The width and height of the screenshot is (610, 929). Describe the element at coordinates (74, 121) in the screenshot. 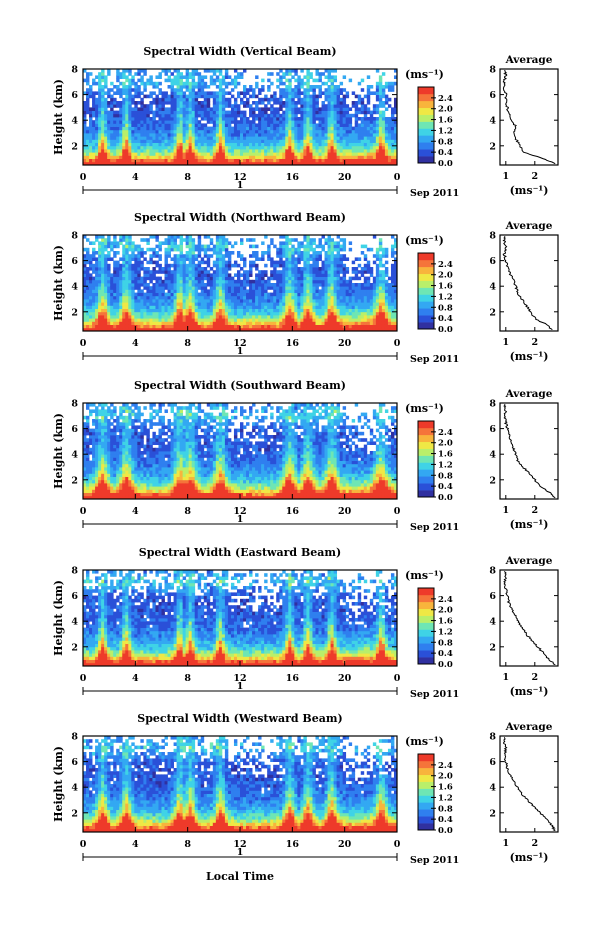

I see `y-tick-label: 4` at that location.